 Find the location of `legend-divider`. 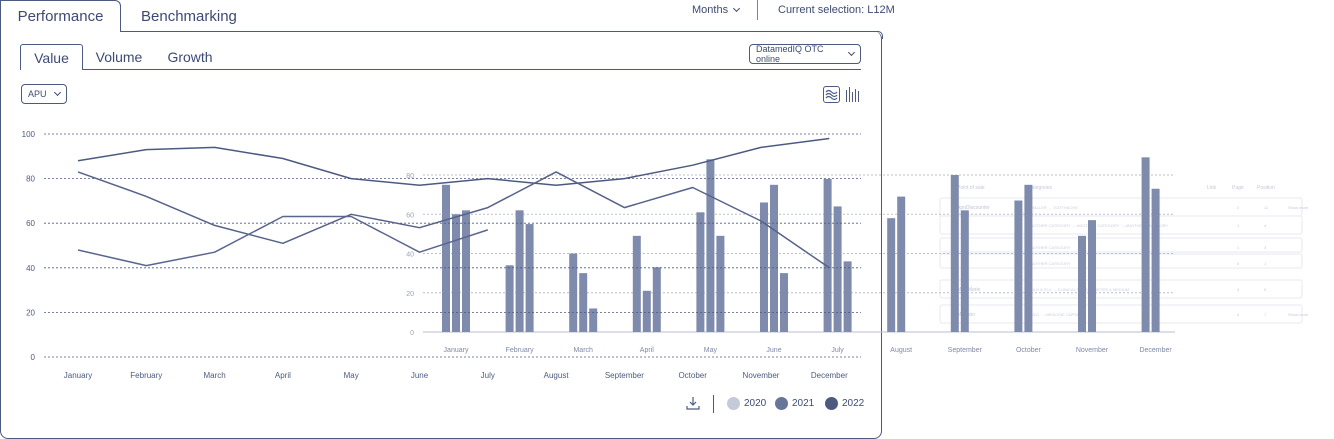

legend-divider is located at coordinates (713, 404).